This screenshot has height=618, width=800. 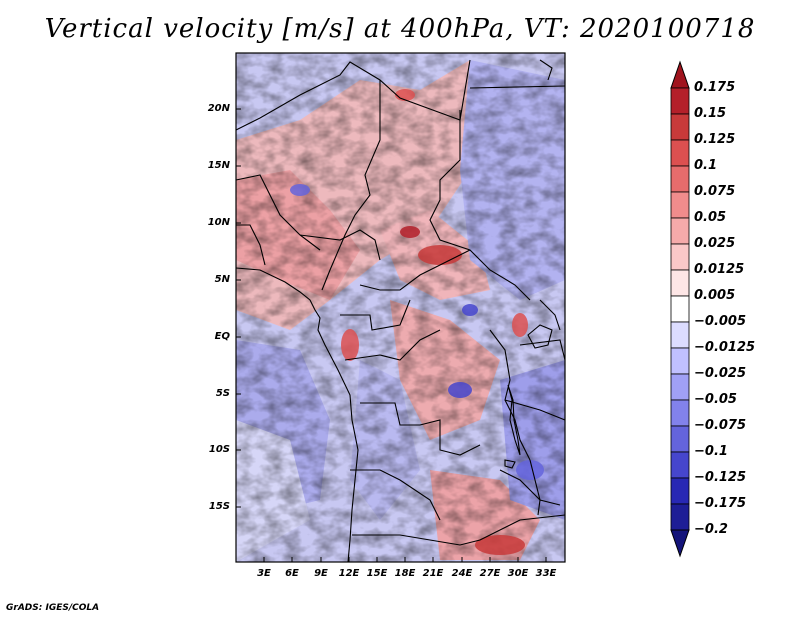 What do you see at coordinates (715, 295) in the screenshot?
I see `colorbar-label: 0.005` at bounding box center [715, 295].